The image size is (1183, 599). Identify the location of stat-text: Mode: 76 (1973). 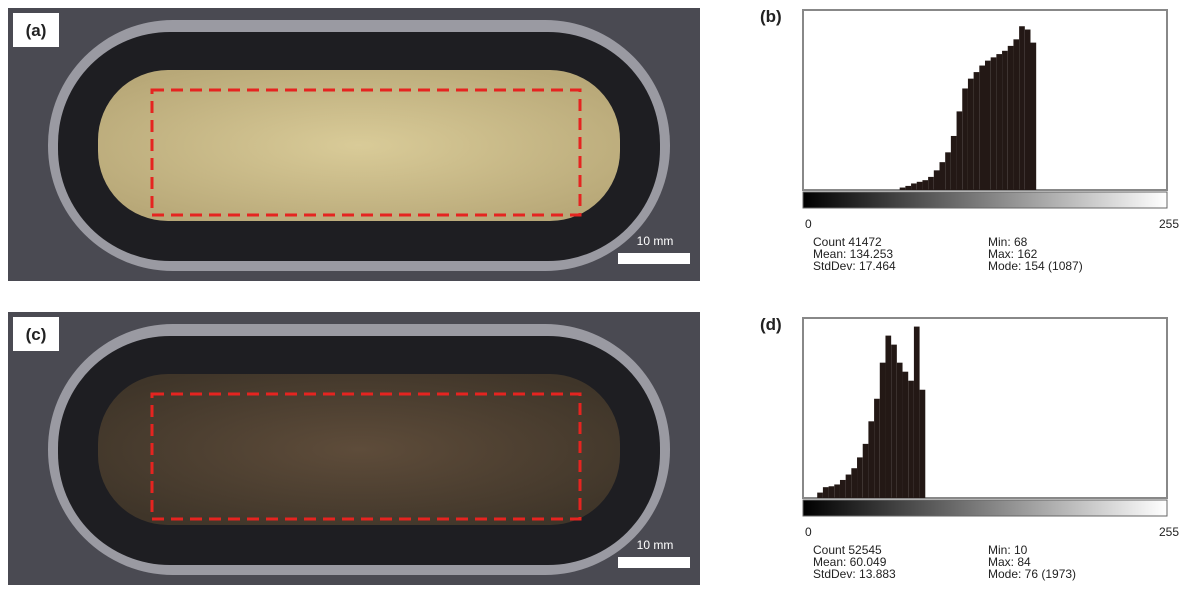
(1032, 574).